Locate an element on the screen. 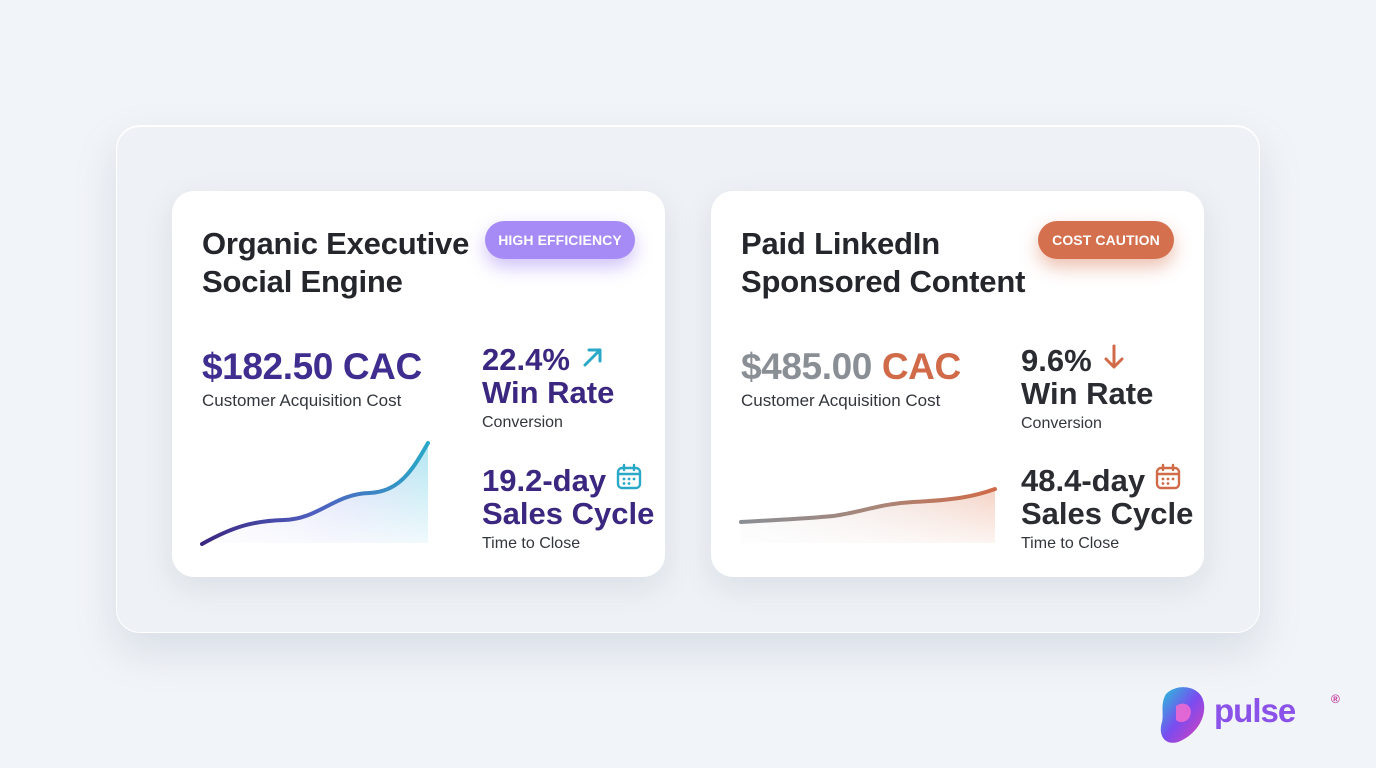 The width and height of the screenshot is (1376, 768). win-rate-block: 9.6% Win Rate Conversion is located at coordinates (1087, 389).